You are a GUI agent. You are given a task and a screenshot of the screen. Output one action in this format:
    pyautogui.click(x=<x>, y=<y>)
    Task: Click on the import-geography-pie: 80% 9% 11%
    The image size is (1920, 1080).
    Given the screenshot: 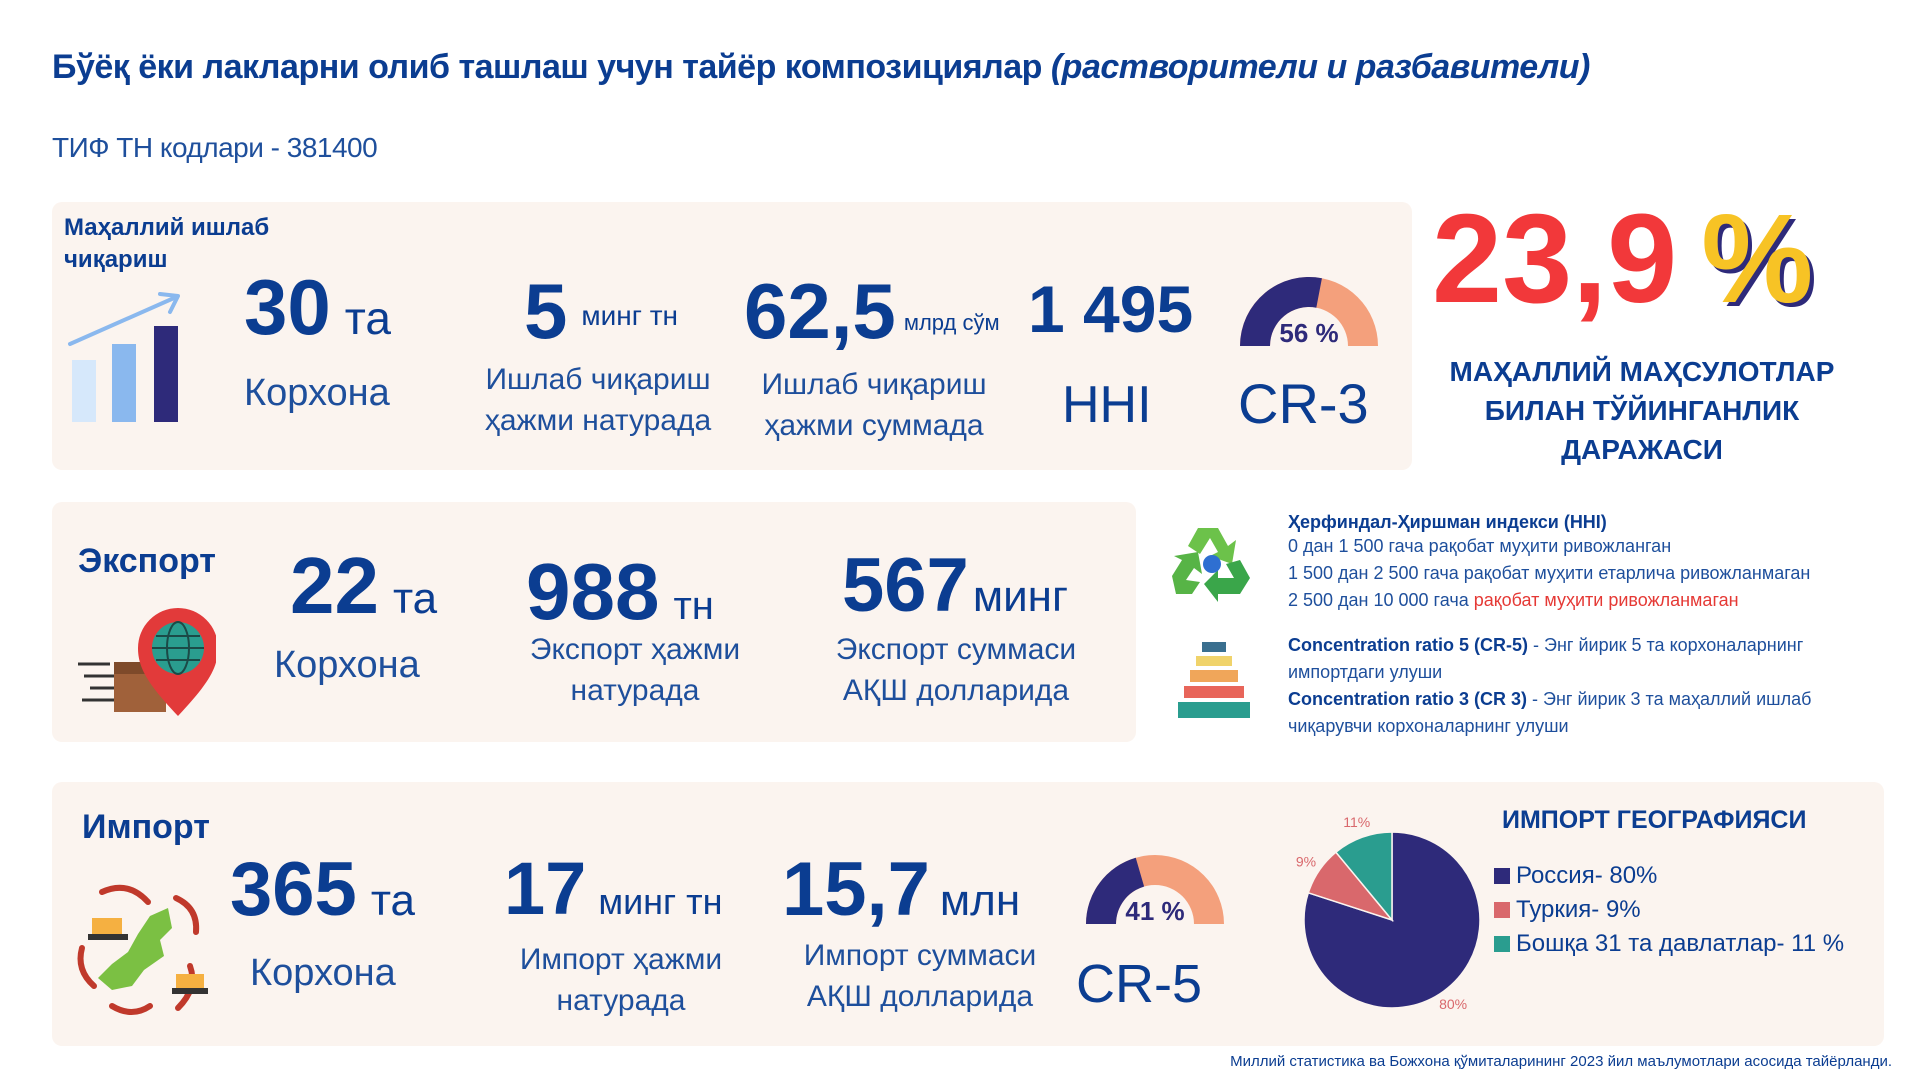 What is the action you would take?
    pyautogui.click(x=1388, y=913)
    